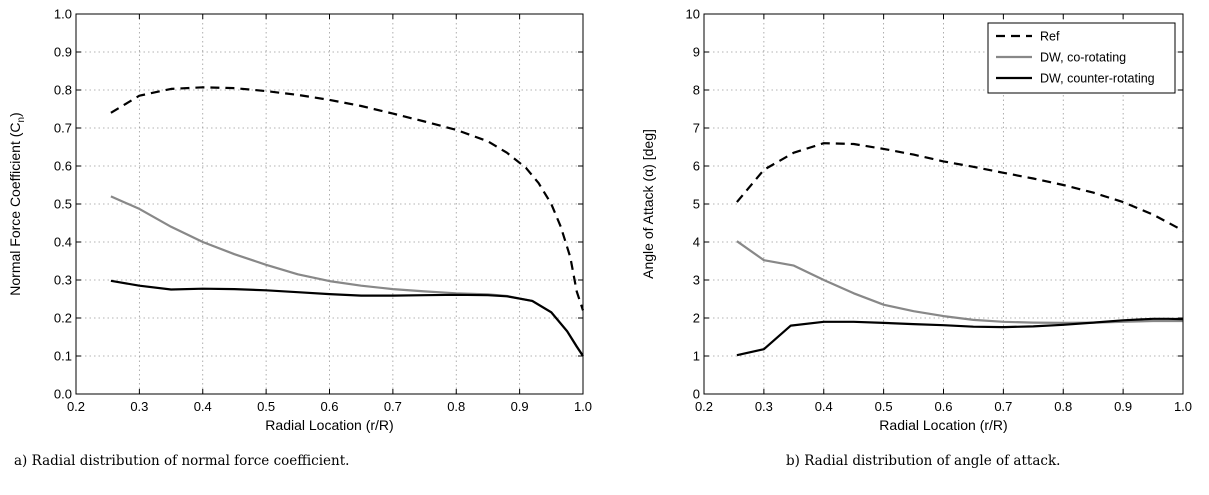 The height and width of the screenshot is (495, 1209). I want to click on legend-label: DW, counter-rotating, so click(1097, 79).